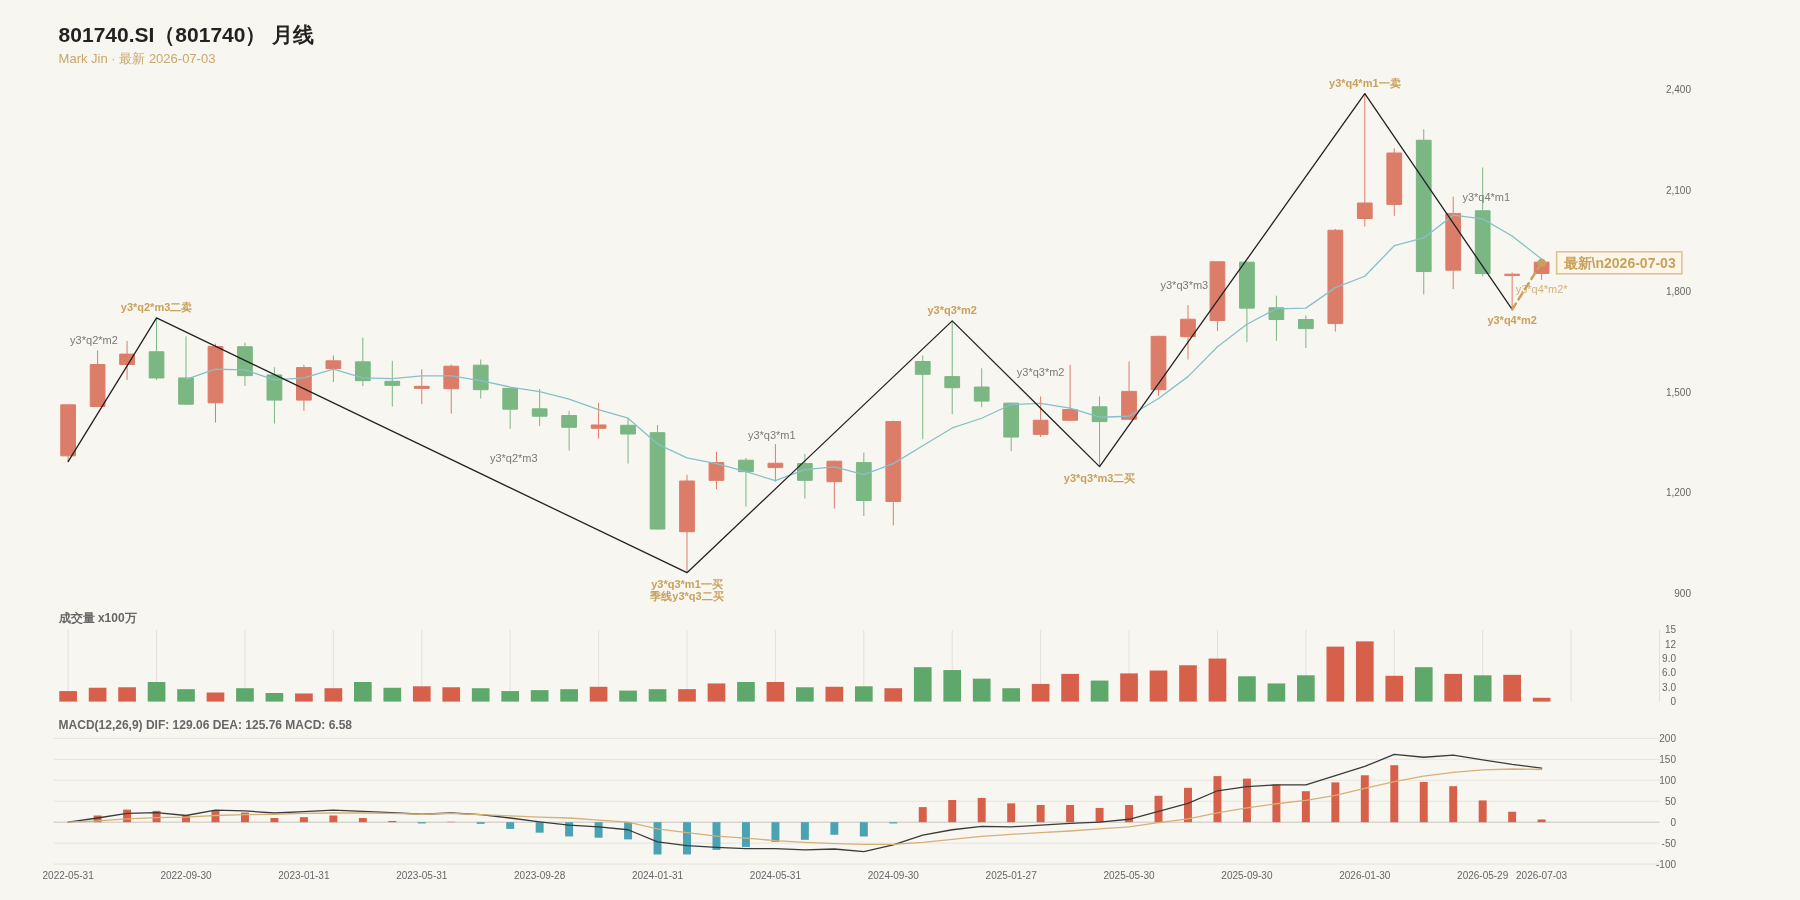 The image size is (1800, 900). What do you see at coordinates (1669, 659) in the screenshot?
I see `y-tick-label: 9.0` at bounding box center [1669, 659].